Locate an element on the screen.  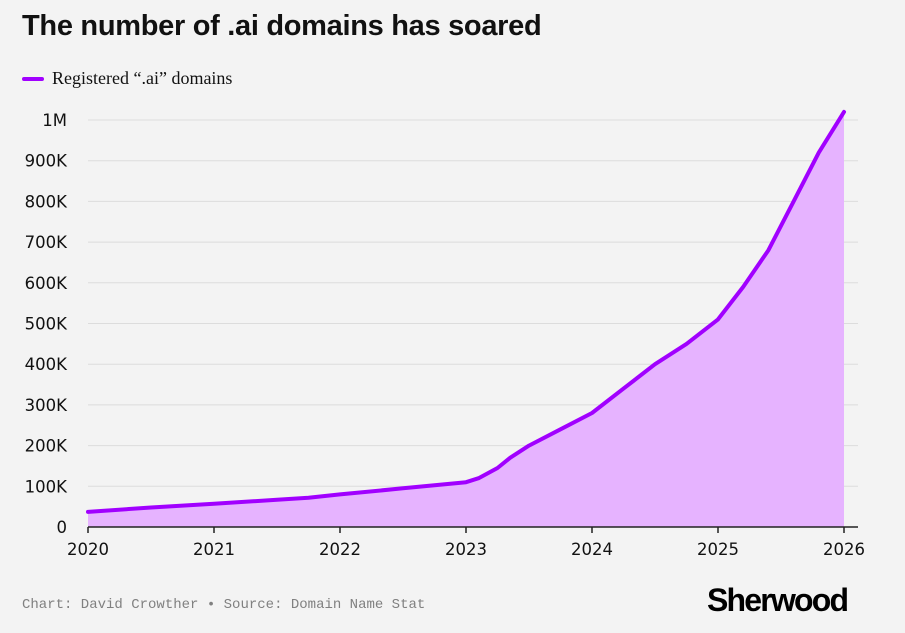
y-tick-label-10: 1M is located at coordinates (54, 120).